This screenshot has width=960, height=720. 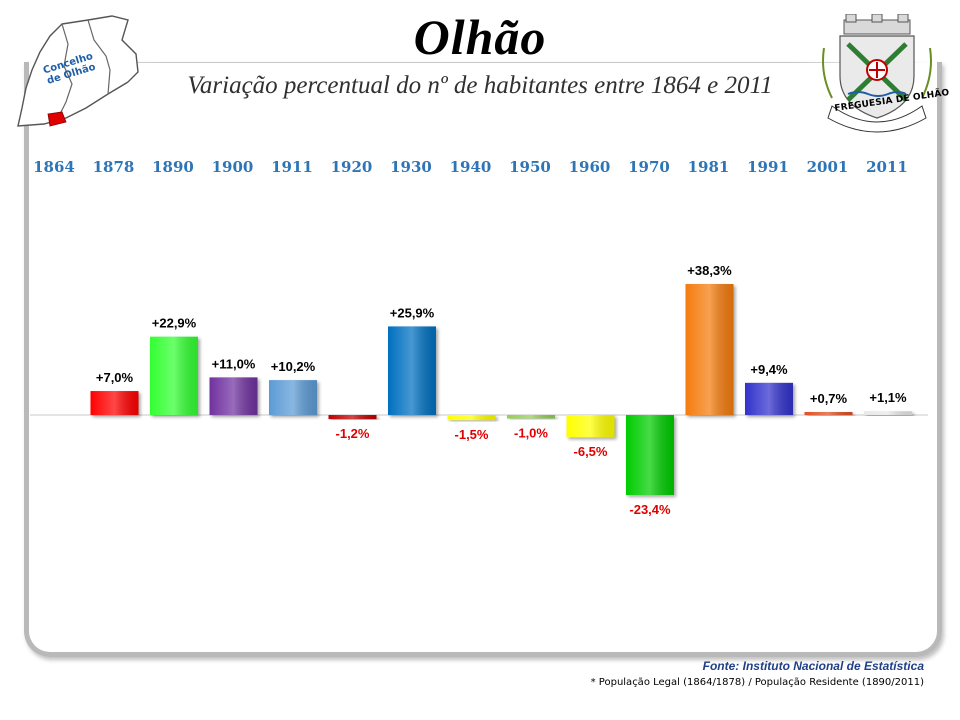 I want to click on page-title: Olhão, so click(x=480, y=37).